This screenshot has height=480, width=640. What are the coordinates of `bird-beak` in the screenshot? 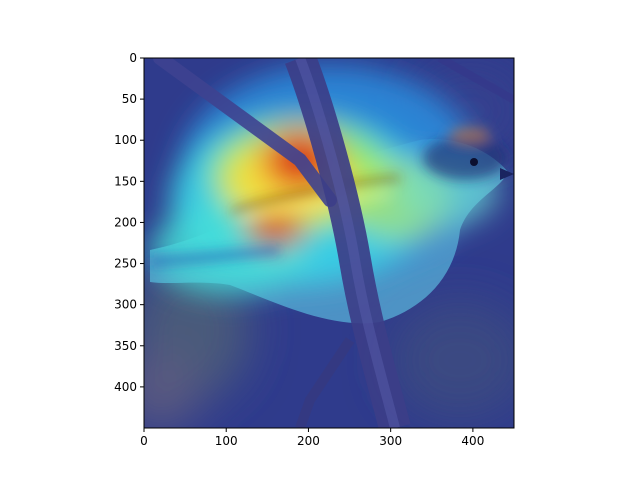 It's located at (507, 174).